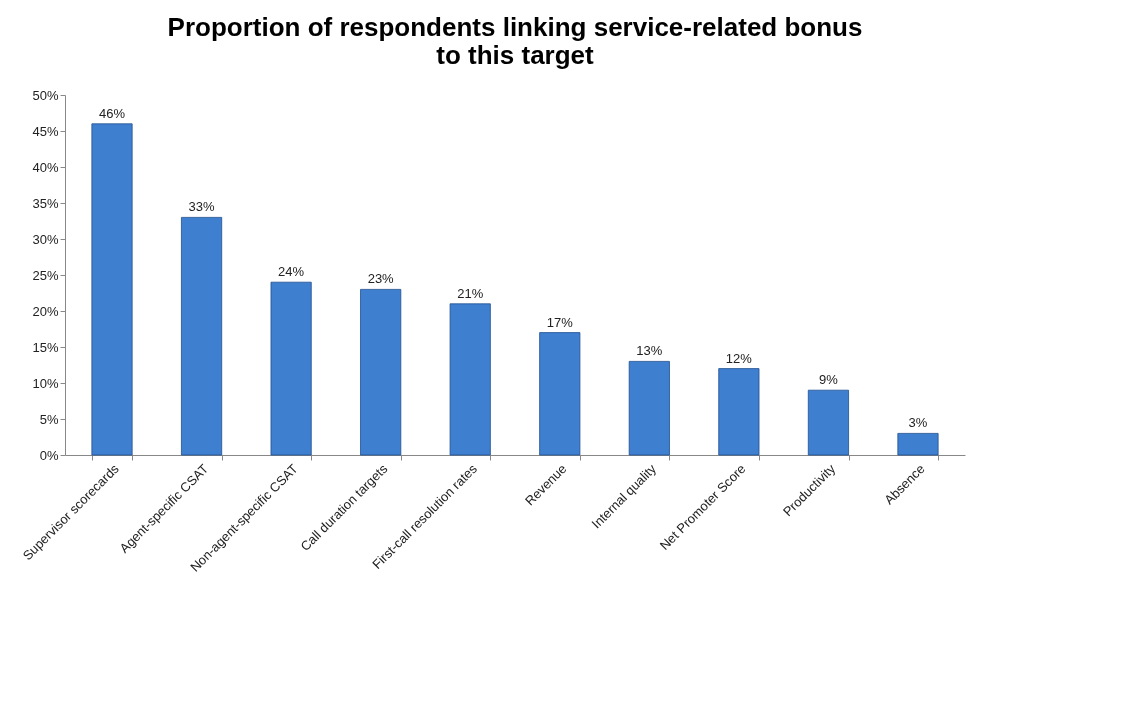  Describe the element at coordinates (45, 203) in the screenshot. I see `y-tick-label: 35%` at that location.